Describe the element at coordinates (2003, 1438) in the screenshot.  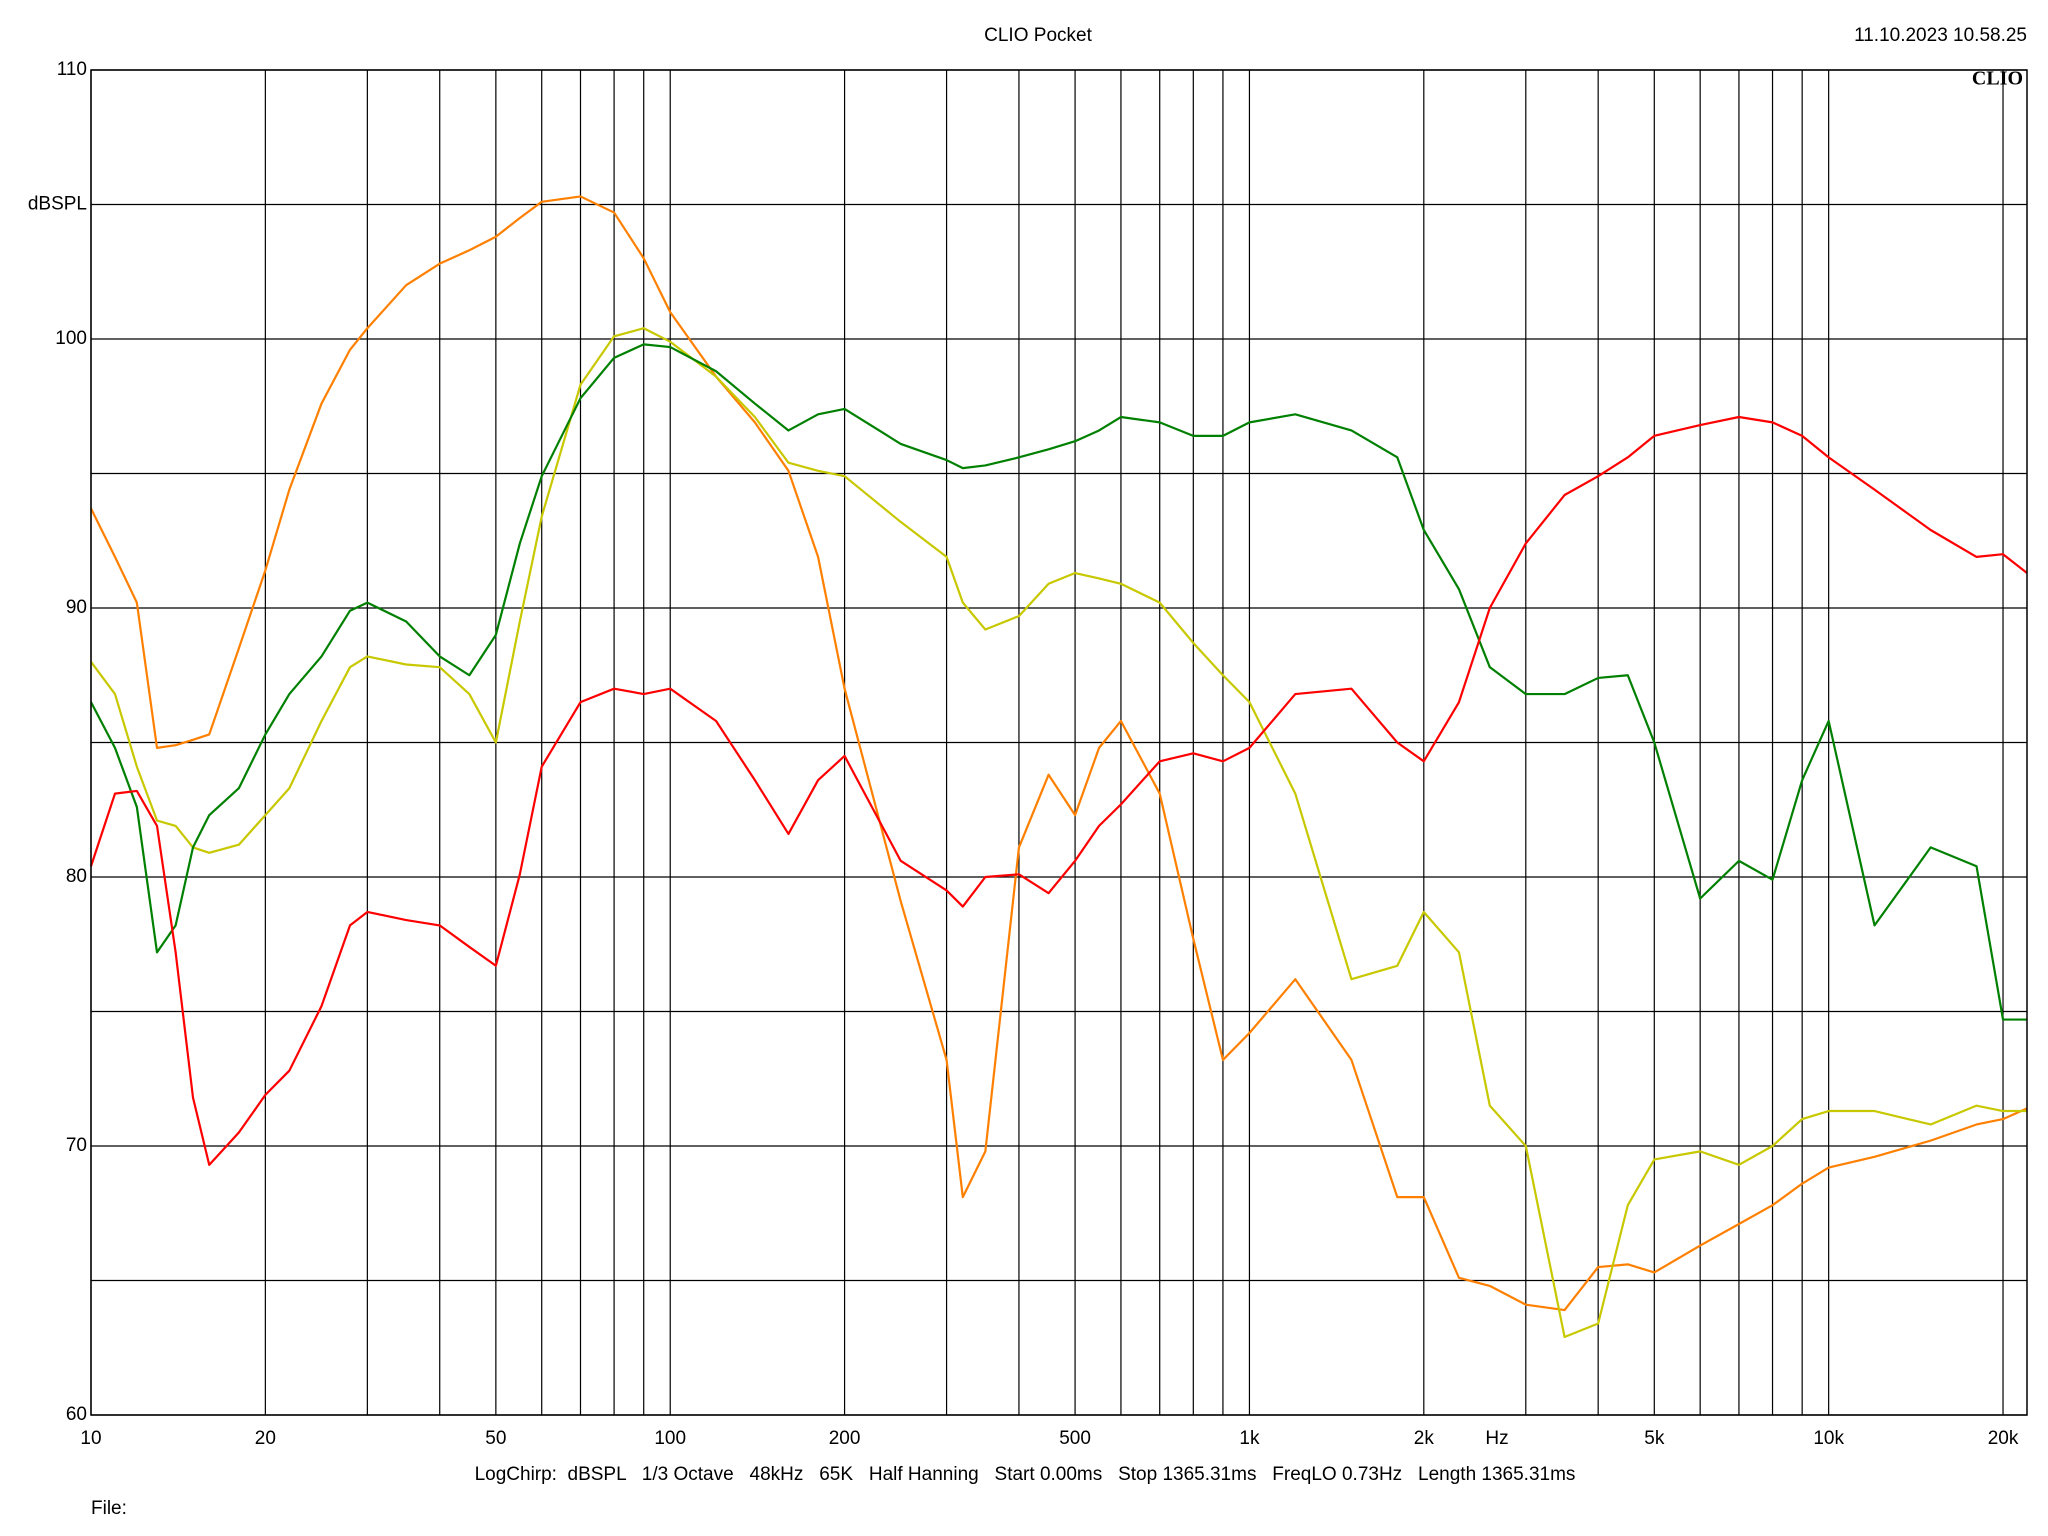
I see `x-tick-label: 20k` at that location.